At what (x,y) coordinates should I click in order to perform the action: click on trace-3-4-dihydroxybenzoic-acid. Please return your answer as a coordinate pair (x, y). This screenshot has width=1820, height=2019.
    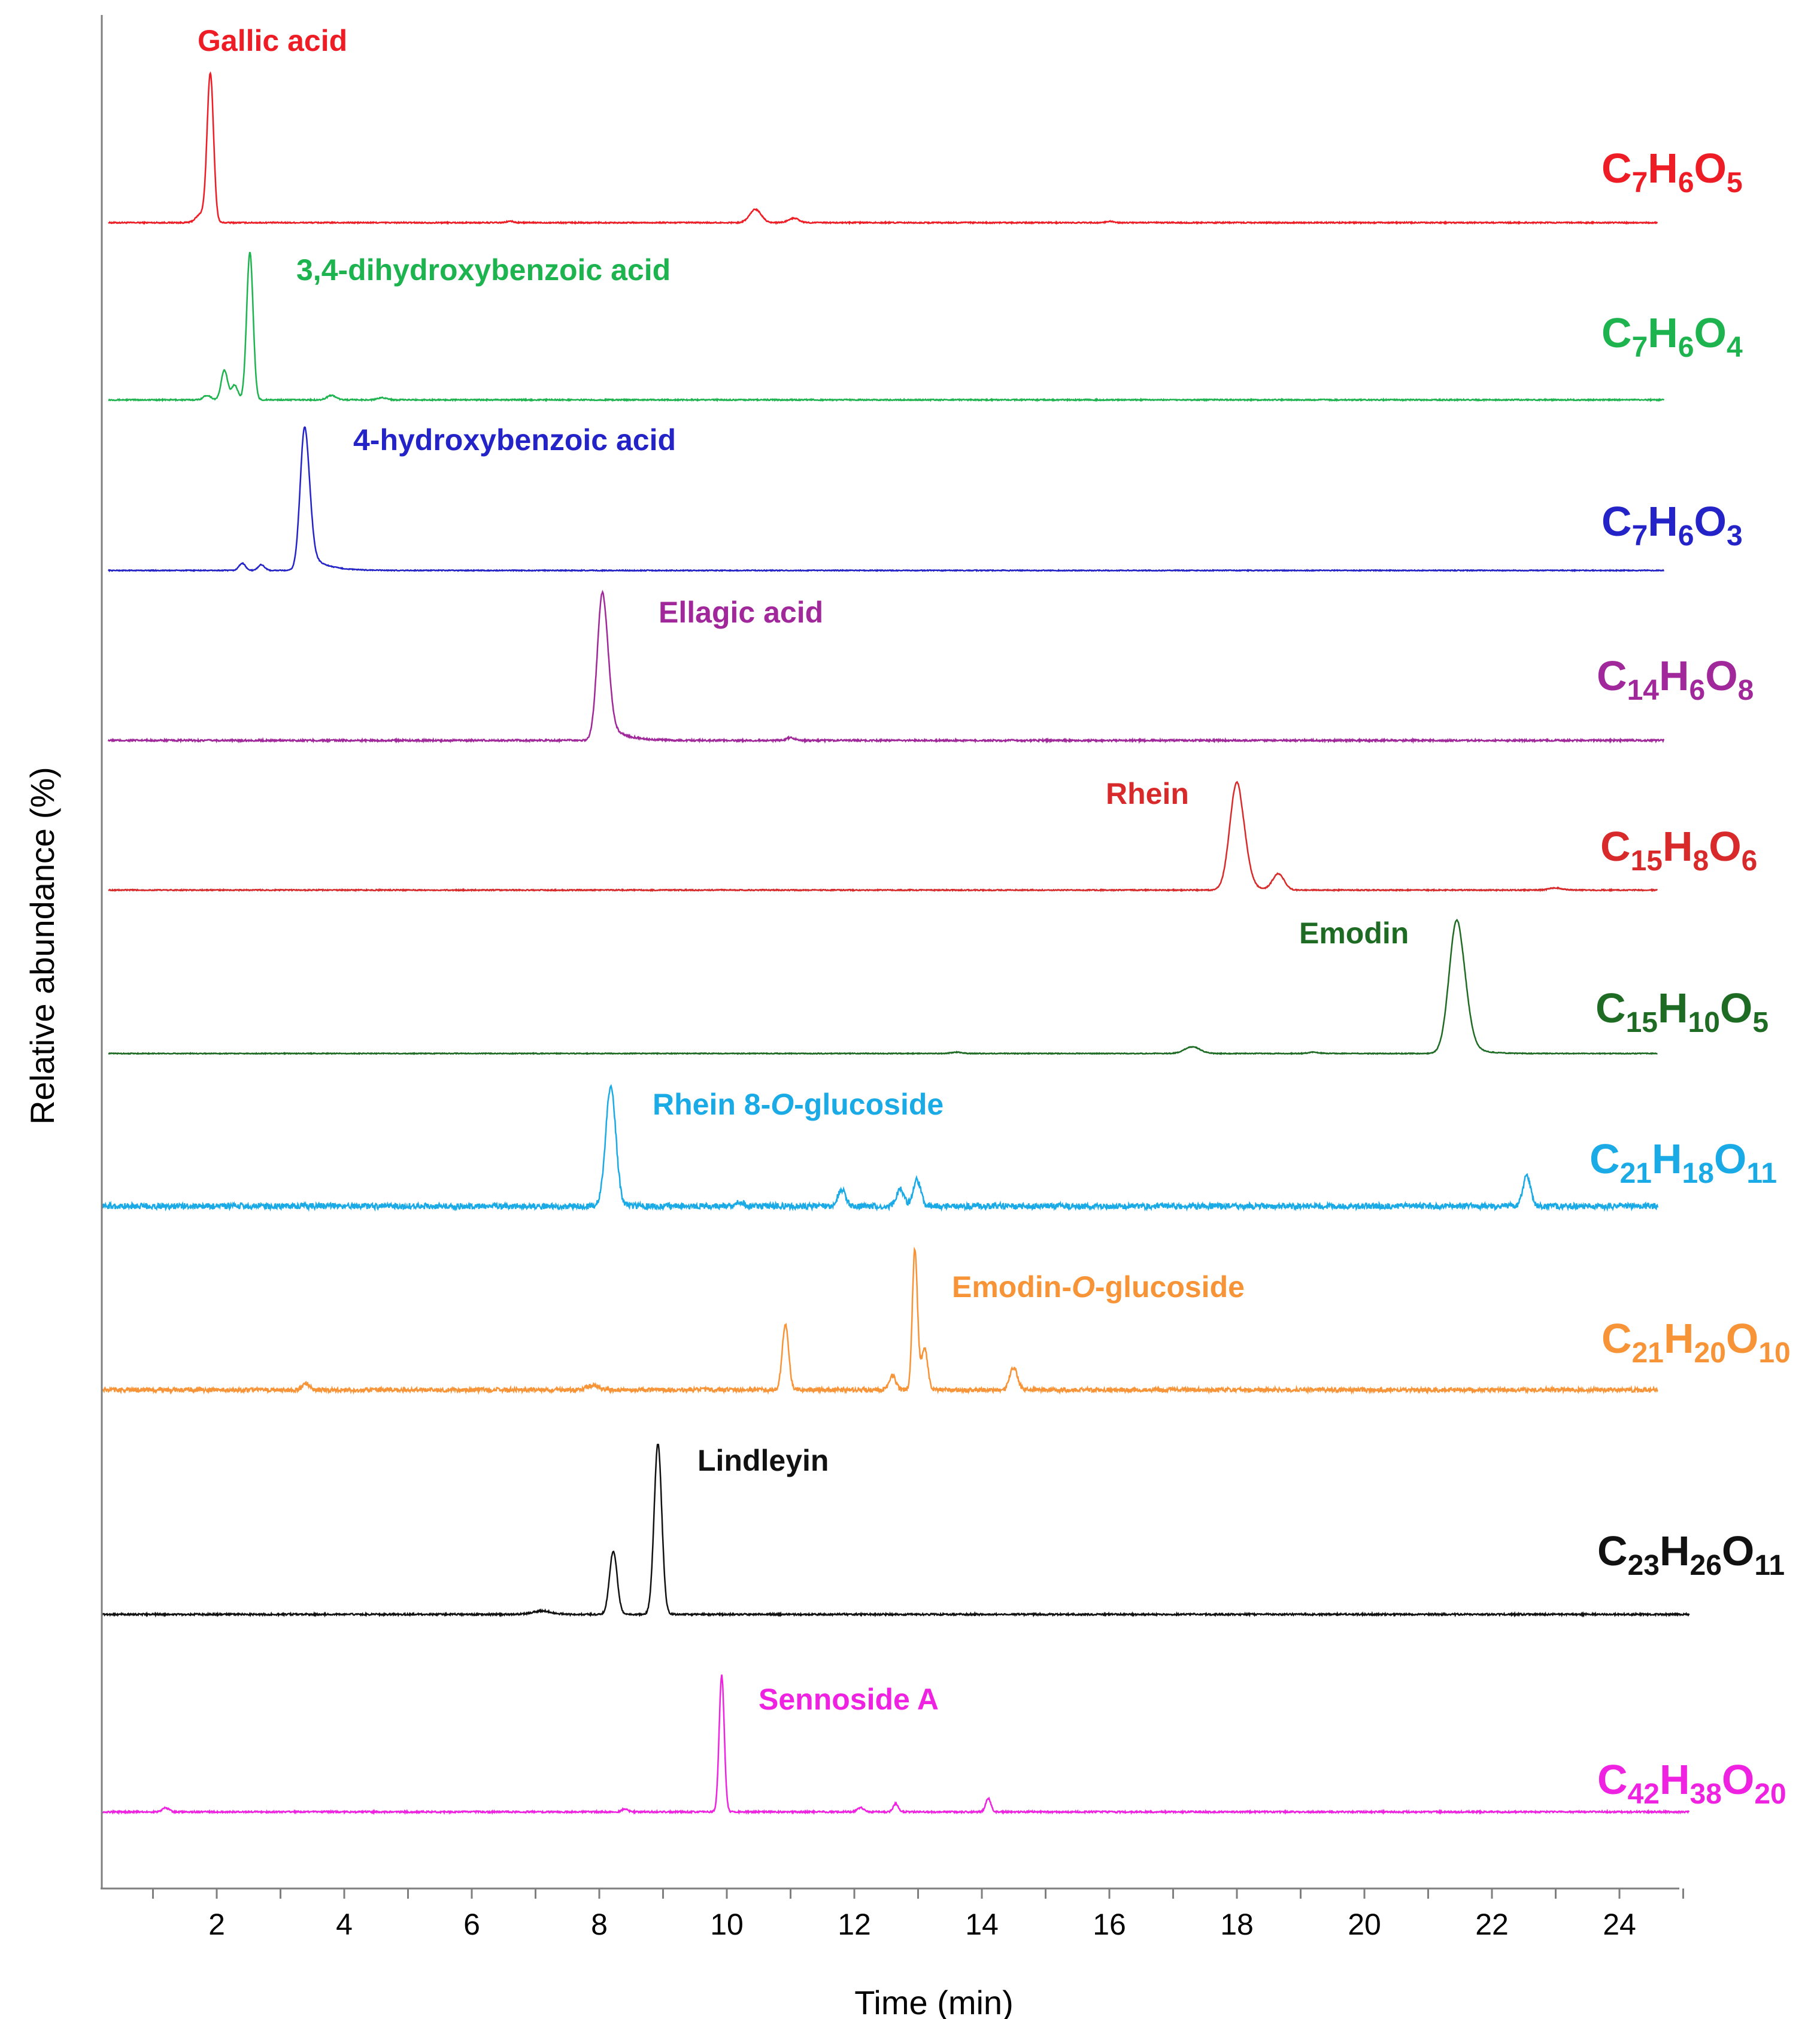
    Looking at the image, I should click on (887, 326).